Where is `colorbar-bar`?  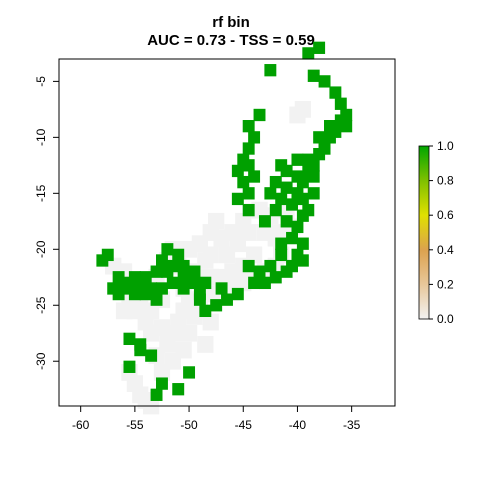
colorbar-bar is located at coordinates (424, 232).